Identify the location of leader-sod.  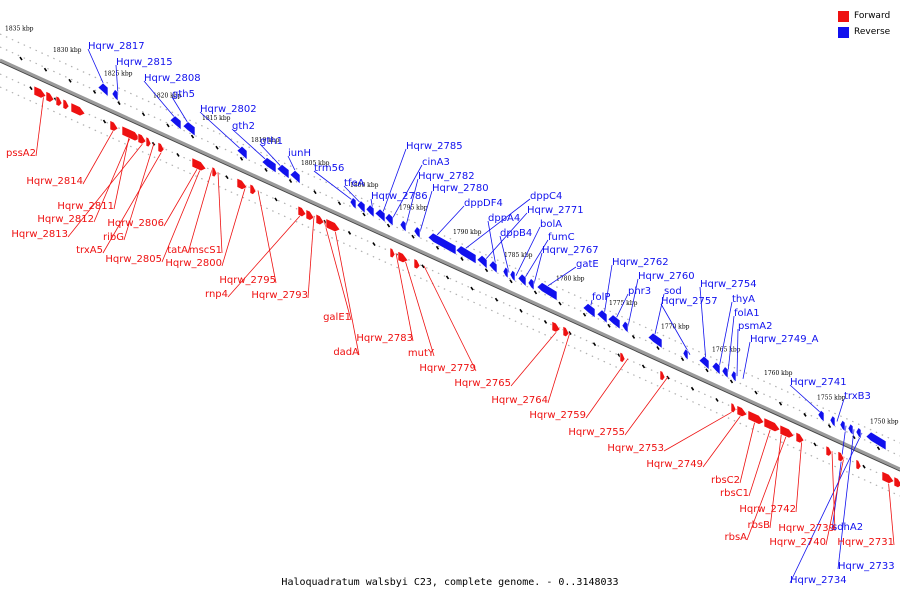
(659, 316).